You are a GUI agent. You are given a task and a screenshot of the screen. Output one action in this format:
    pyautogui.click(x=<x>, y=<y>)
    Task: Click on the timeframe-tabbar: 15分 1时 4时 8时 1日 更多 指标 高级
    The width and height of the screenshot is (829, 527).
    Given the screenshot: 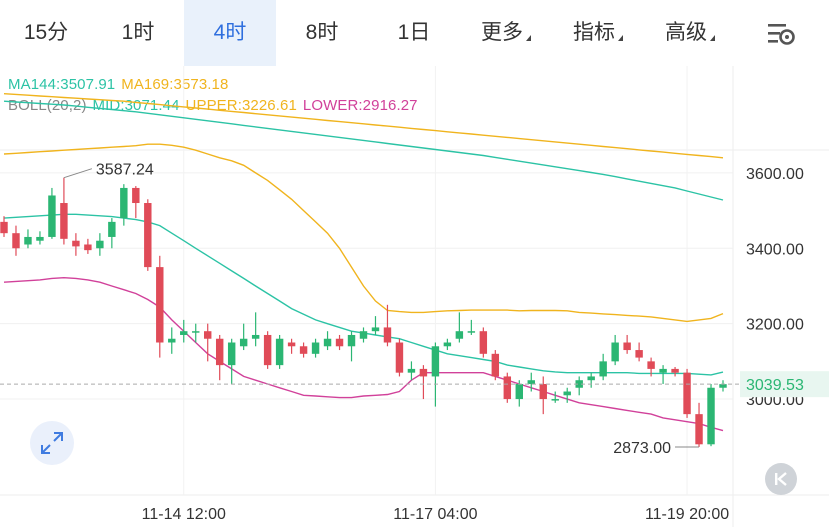 What is the action you would take?
    pyautogui.click(x=414, y=33)
    